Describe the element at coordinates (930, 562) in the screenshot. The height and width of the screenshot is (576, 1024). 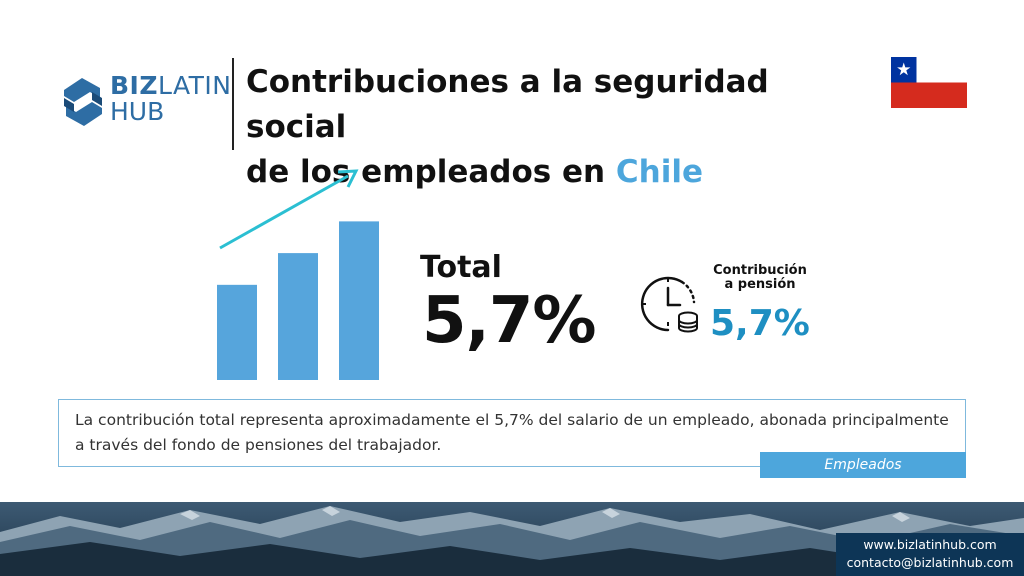
I see `email-link: contacto@bizlatinhub.com` at that location.